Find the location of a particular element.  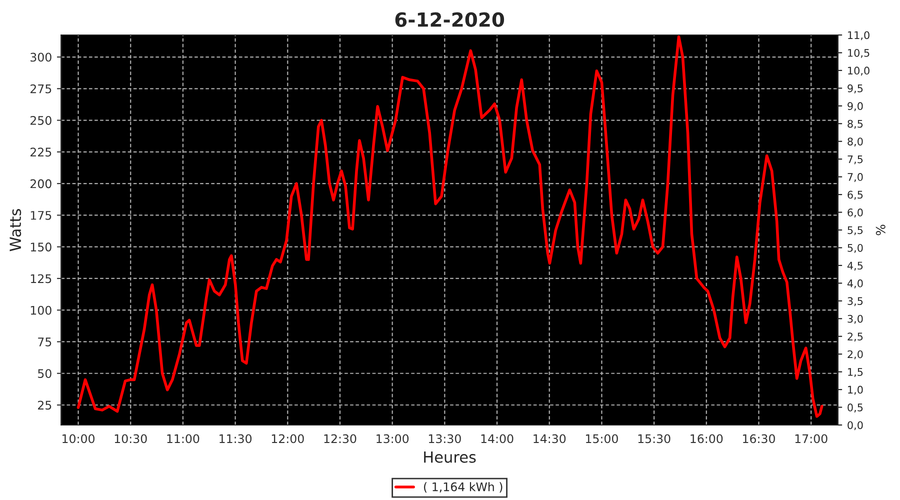

y2-tick-label: 9,5 is located at coordinates (855, 89).